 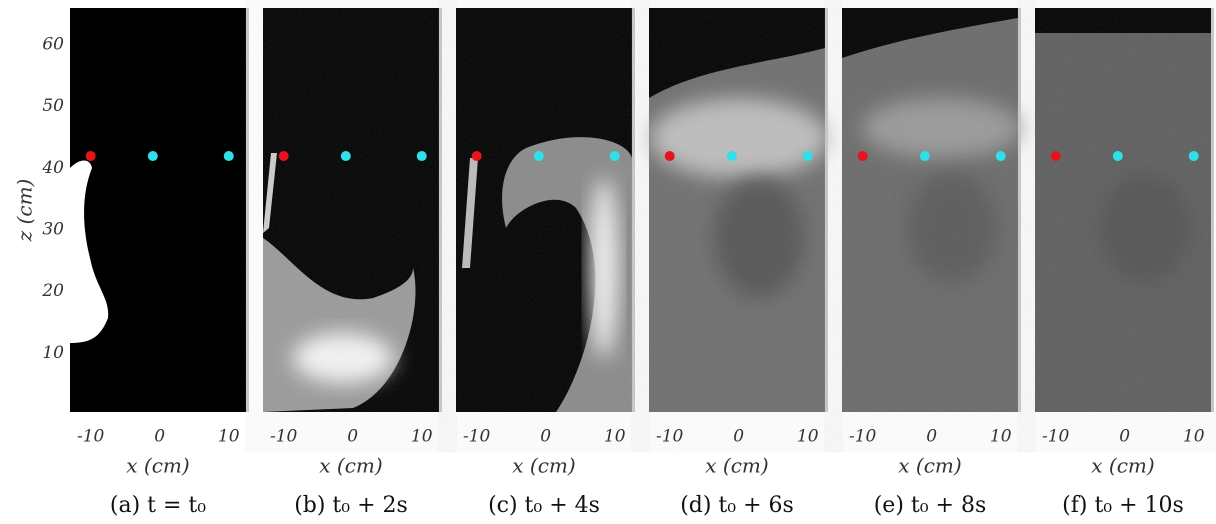 I want to click on panel-caption: (e) t₀ + 8s, so click(x=930, y=505).